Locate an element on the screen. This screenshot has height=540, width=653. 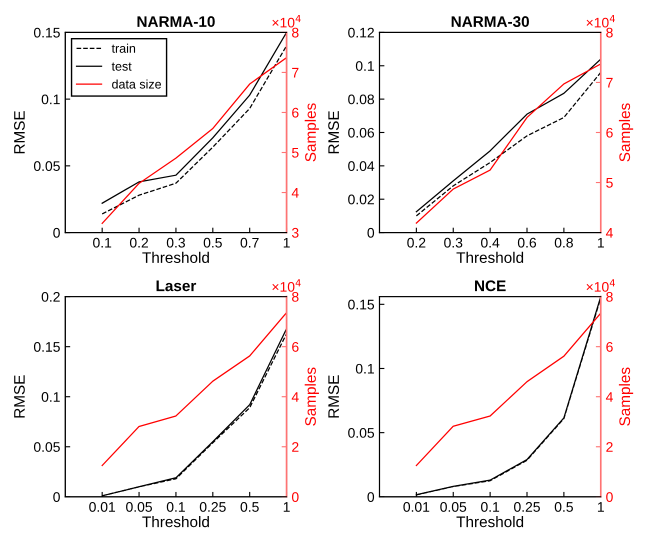
y-tick-label: 0.06 is located at coordinates (361, 133).